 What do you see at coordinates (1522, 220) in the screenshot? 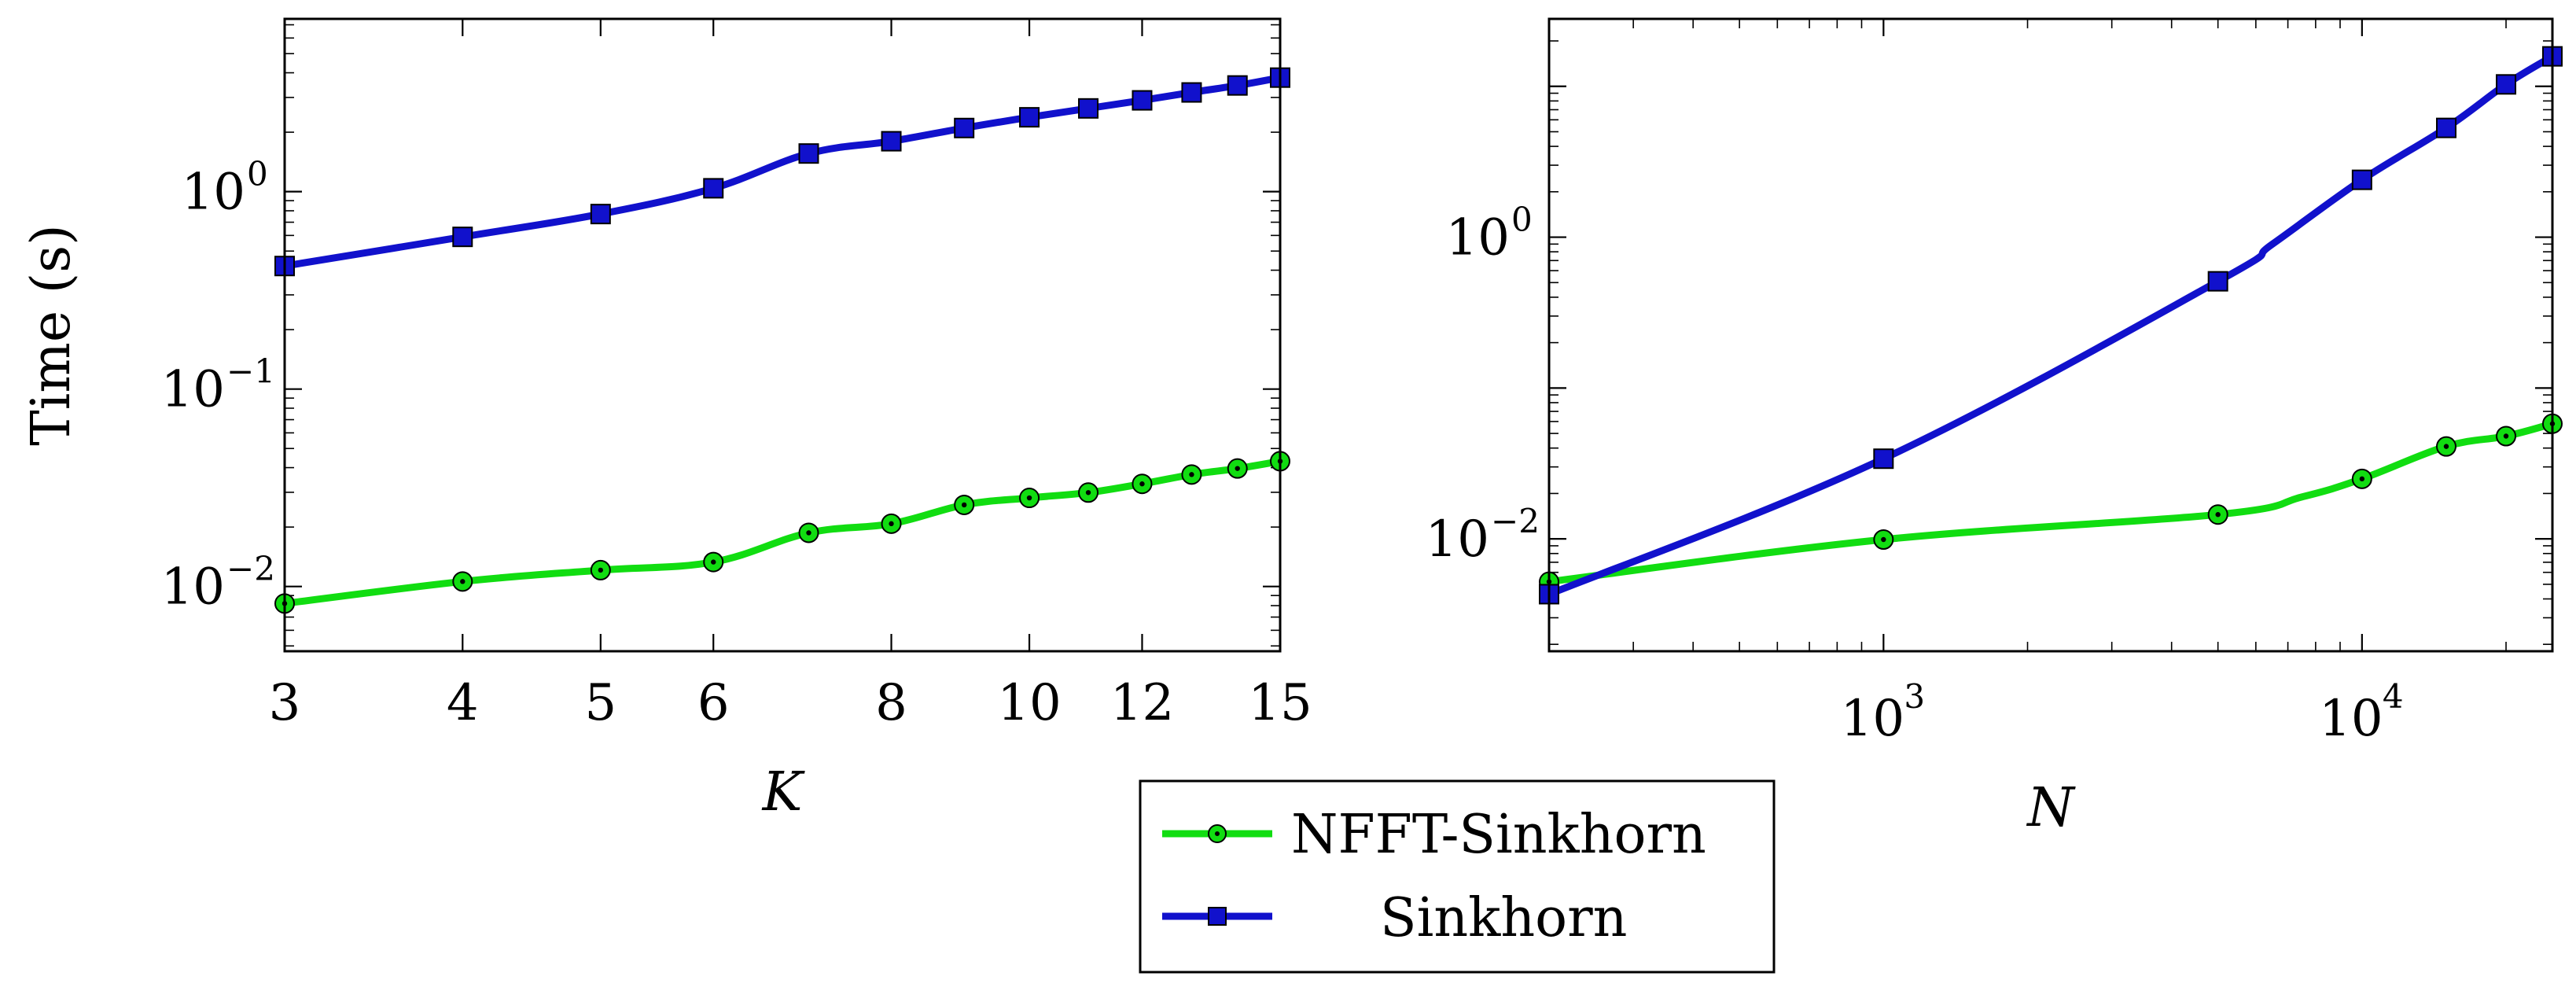
I see `right-y-tick-label-exponent: 0` at bounding box center [1522, 220].